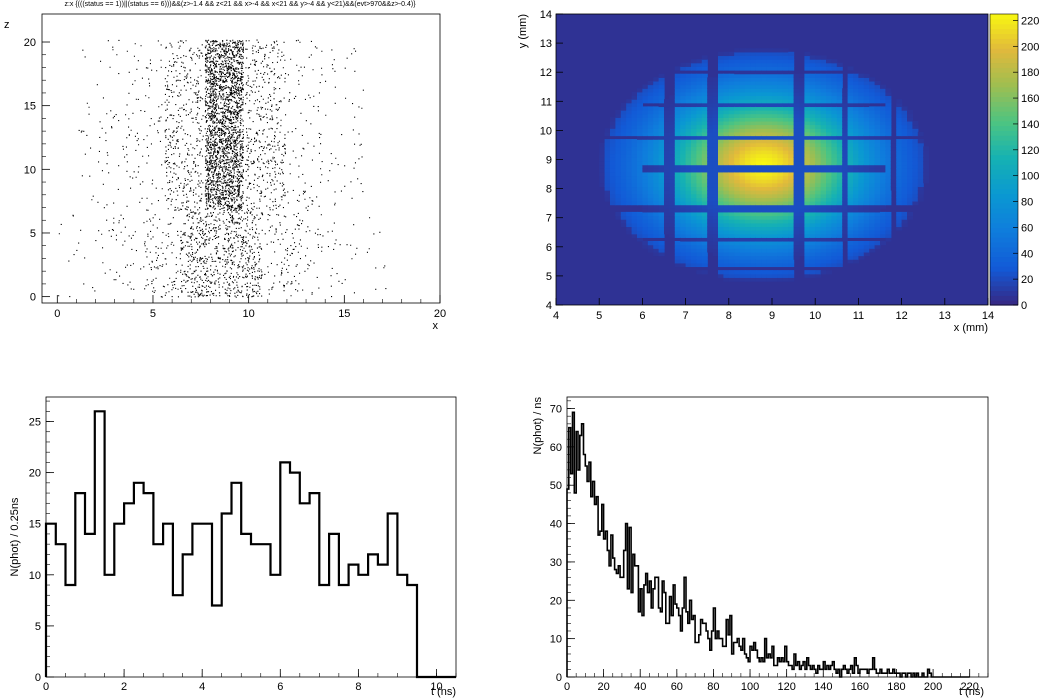 This screenshot has width=1050, height=700. Describe the element at coordinates (46, 687) in the screenshot. I see `hist1-xtick-label: 0` at that location.